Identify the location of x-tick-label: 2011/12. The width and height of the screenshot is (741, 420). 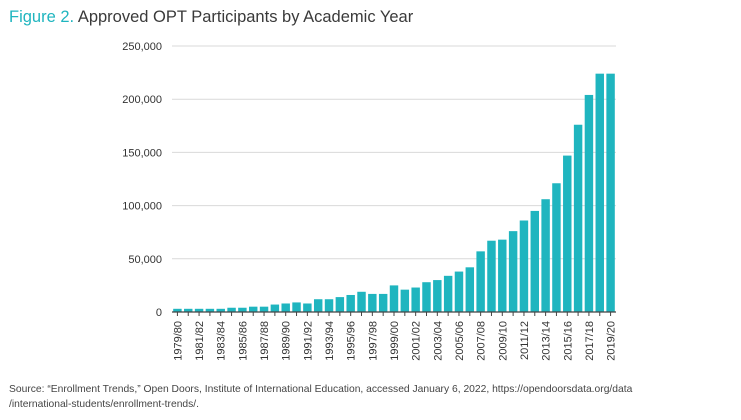
(525, 340).